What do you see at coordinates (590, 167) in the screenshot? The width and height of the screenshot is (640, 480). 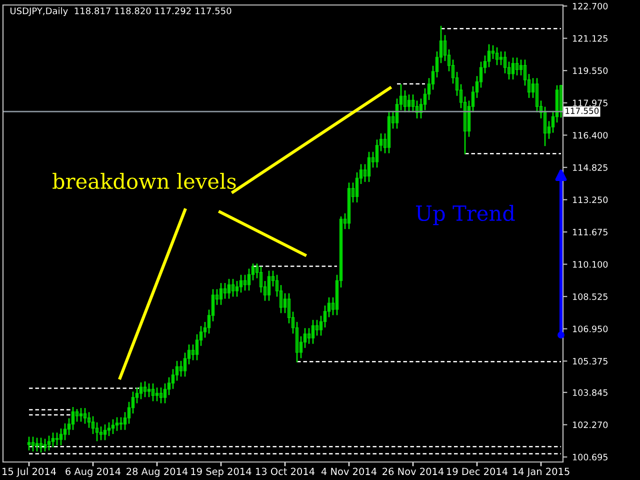 I see `y-tick-label: 114.825` at bounding box center [590, 167].